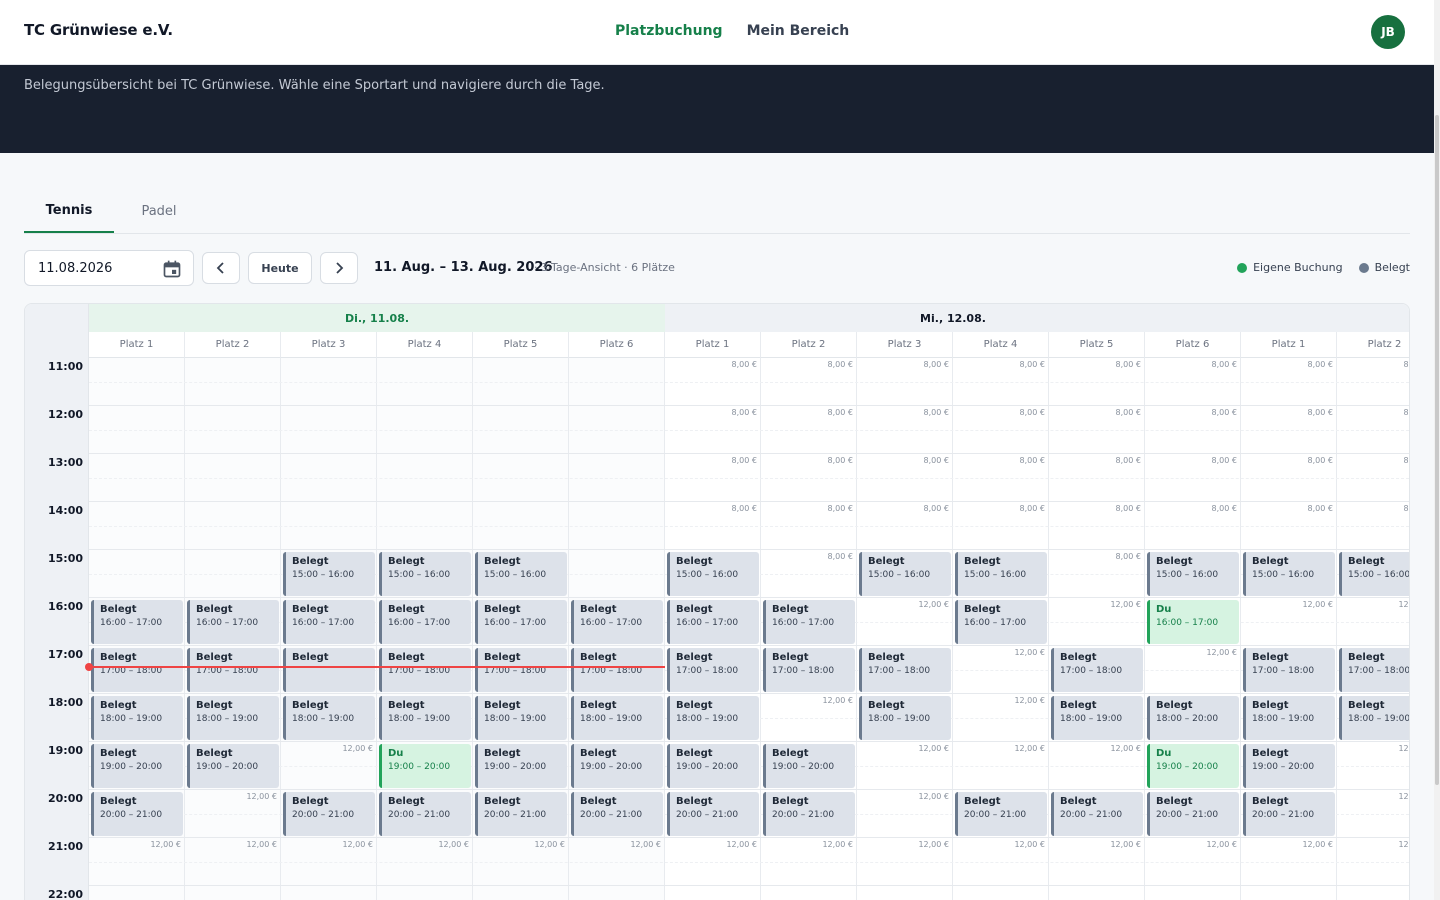 The image size is (1440, 900). What do you see at coordinates (329, 670) in the screenshot?
I see `booked-block: Belegt` at bounding box center [329, 670].